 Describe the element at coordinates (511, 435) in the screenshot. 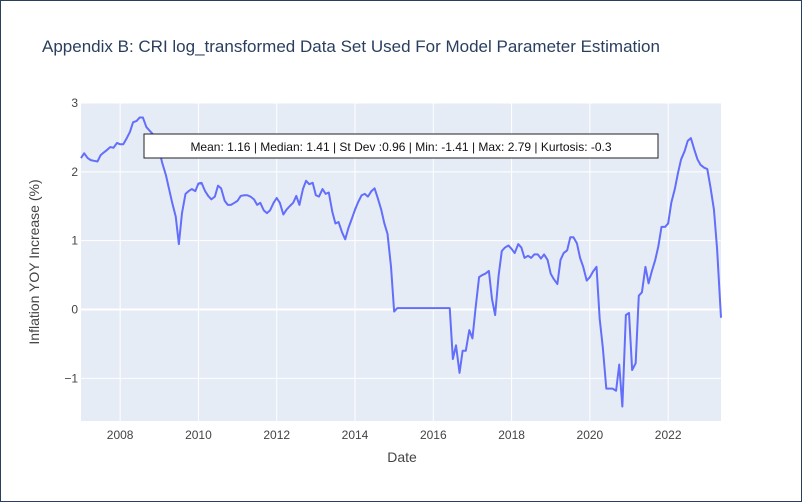

I see `x-tick-label: 2018` at that location.